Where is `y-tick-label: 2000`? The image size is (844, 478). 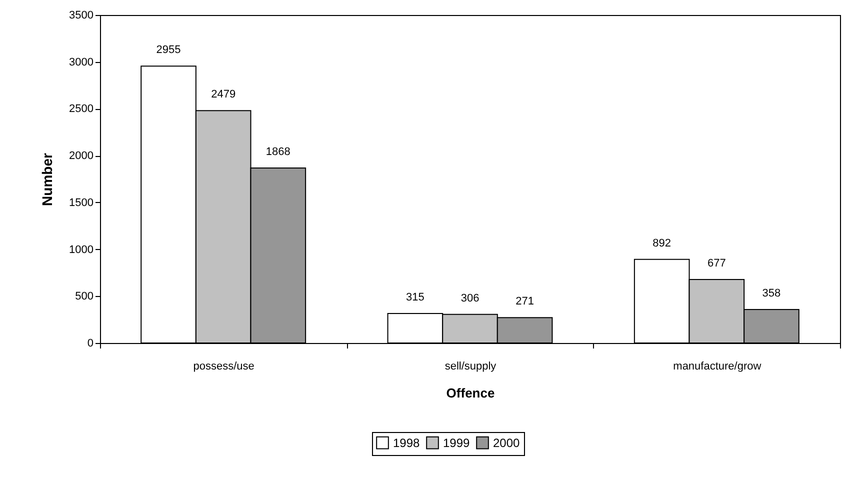 y-tick-label: 2000 is located at coordinates (81, 156).